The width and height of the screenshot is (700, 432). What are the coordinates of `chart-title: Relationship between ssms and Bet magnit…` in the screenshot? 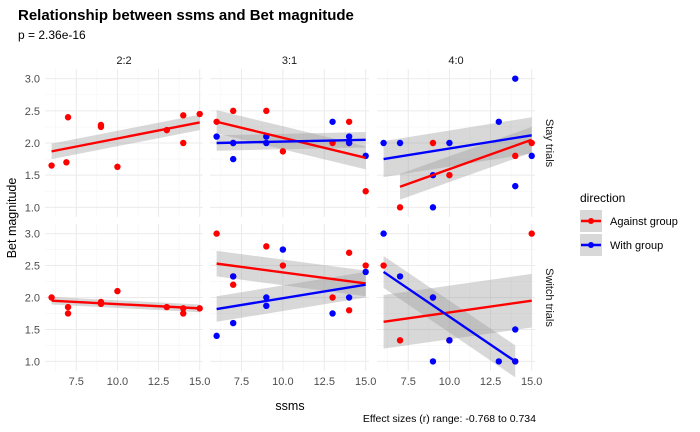 It's located at (186, 15).